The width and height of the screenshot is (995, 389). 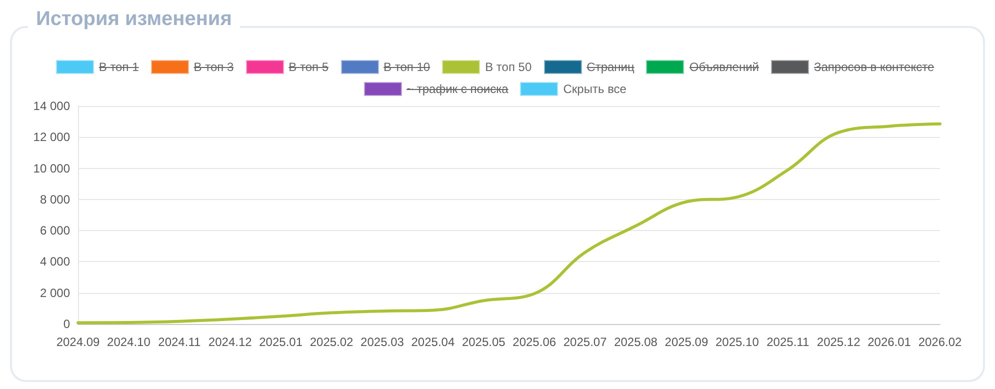 I want to click on x-tick-label: 2024.10, so click(x=129, y=342).